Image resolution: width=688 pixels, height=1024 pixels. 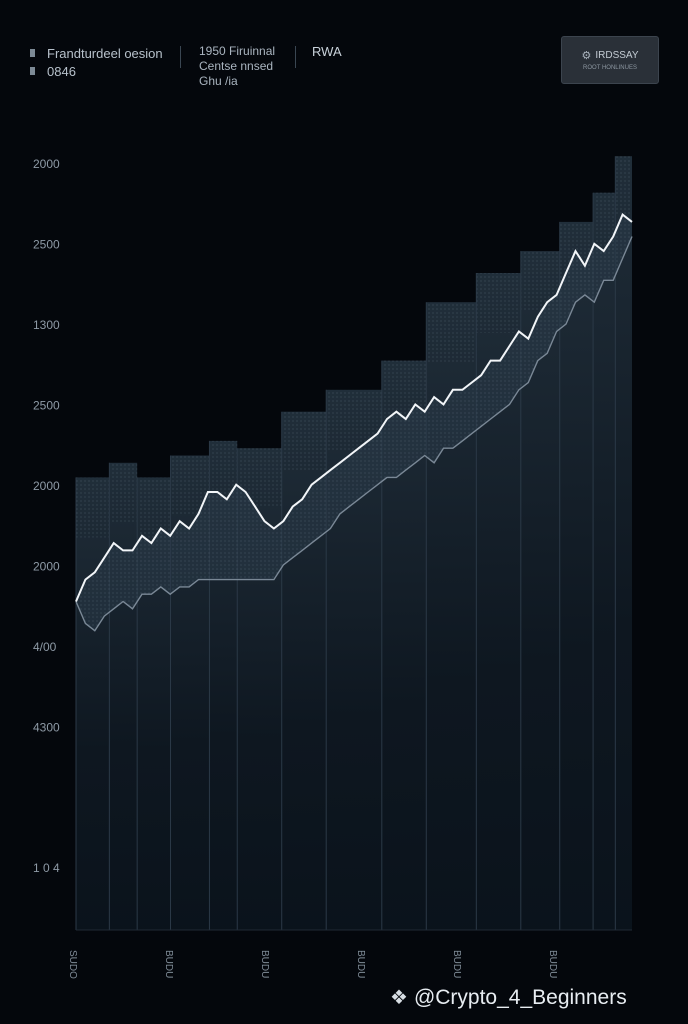 What do you see at coordinates (46, 728) in the screenshot?
I see `y-tick-label-7: 4300` at bounding box center [46, 728].